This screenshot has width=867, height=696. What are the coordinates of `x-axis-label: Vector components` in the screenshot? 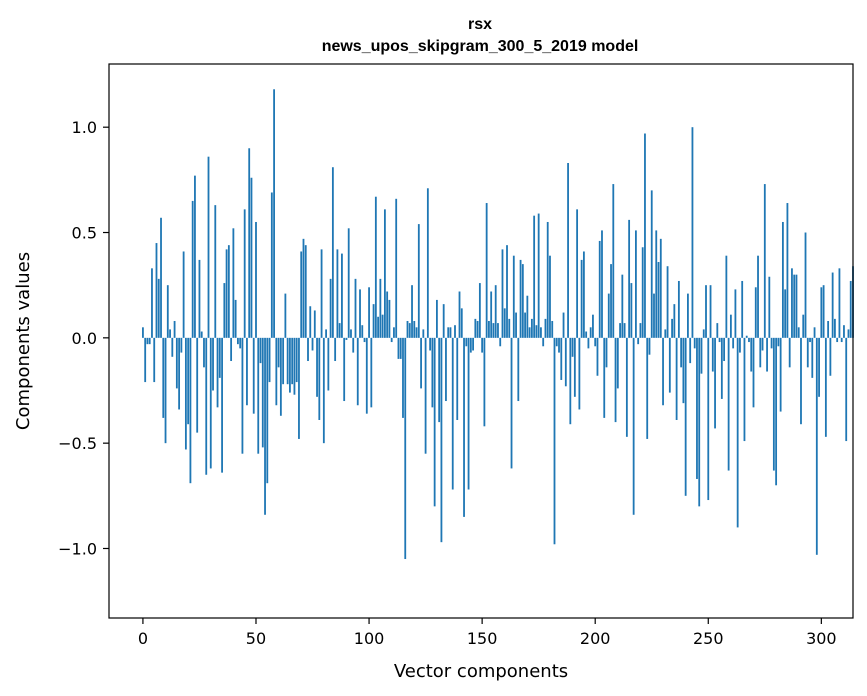 It's located at (481, 671).